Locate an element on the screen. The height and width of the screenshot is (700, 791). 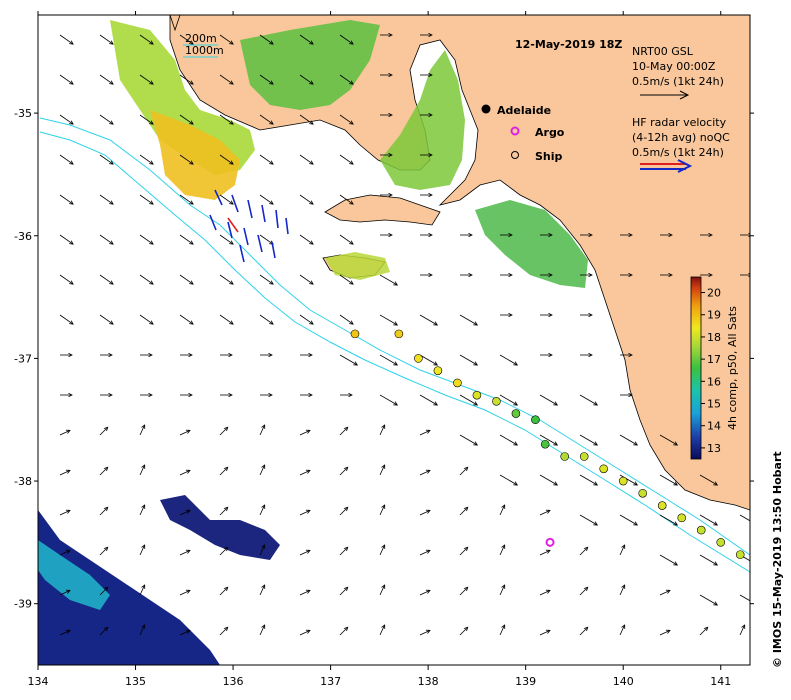
x-tick-label: 134 is located at coordinates (38, 681).